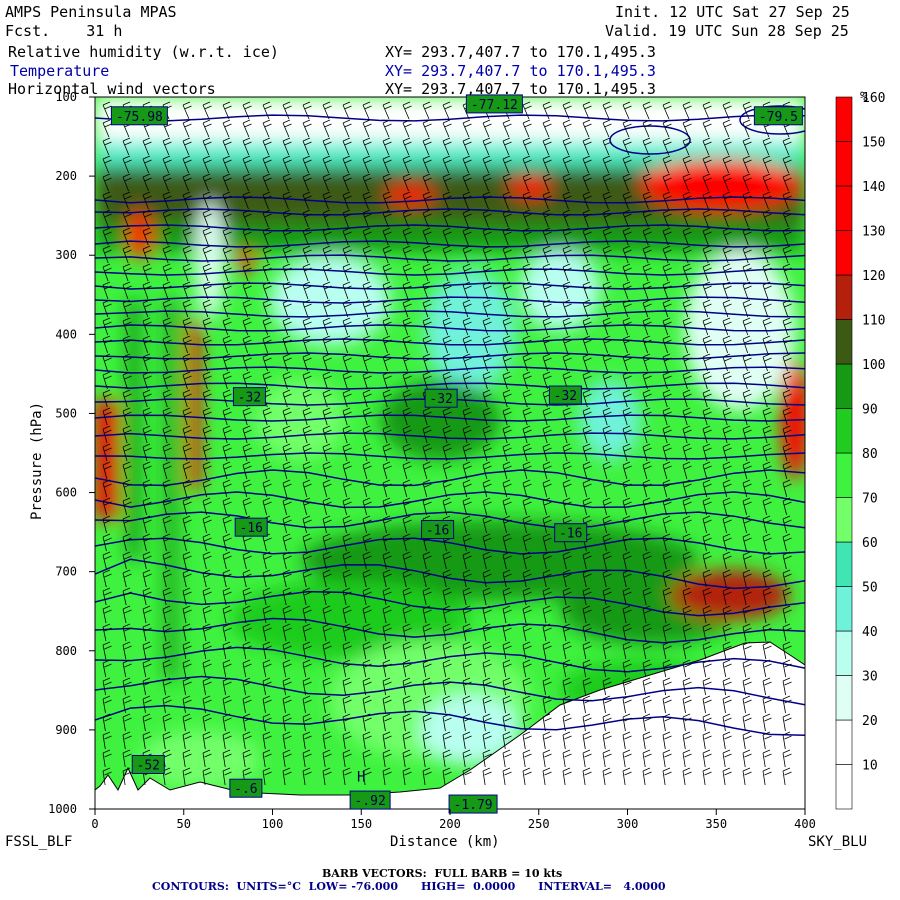 Image resolution: width=900 pixels, height=900 pixels. What do you see at coordinates (60, 71) in the screenshot?
I see `field-temperature: Temperature` at bounding box center [60, 71].